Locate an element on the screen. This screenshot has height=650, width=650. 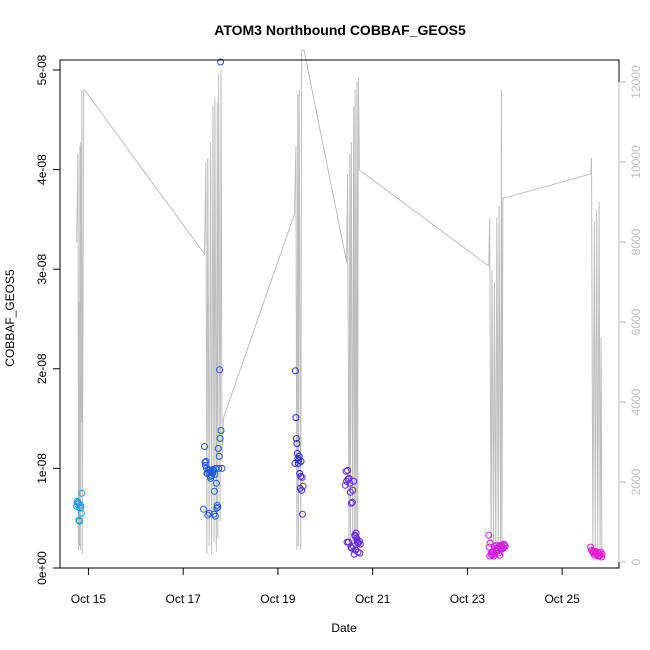
y2-tick-label: 12000 is located at coordinates (636, 82).